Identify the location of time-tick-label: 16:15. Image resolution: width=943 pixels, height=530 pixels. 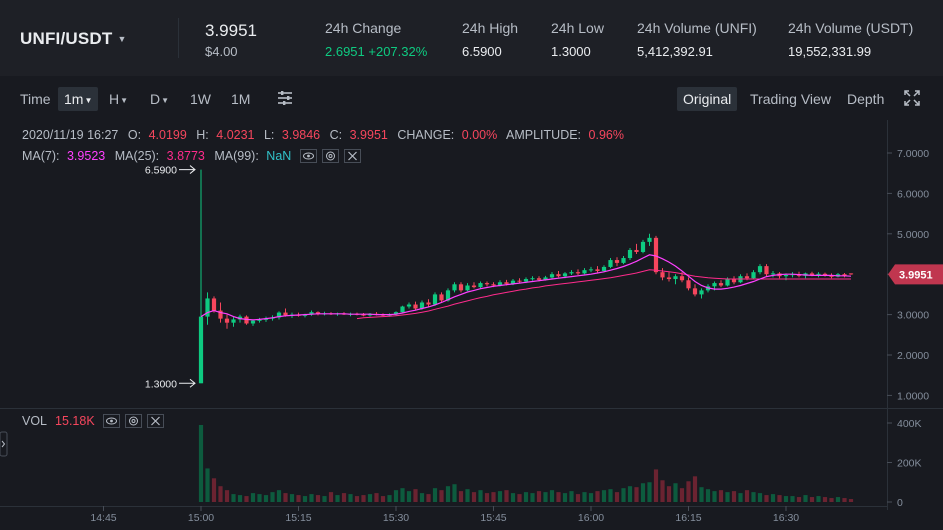
(688, 518).